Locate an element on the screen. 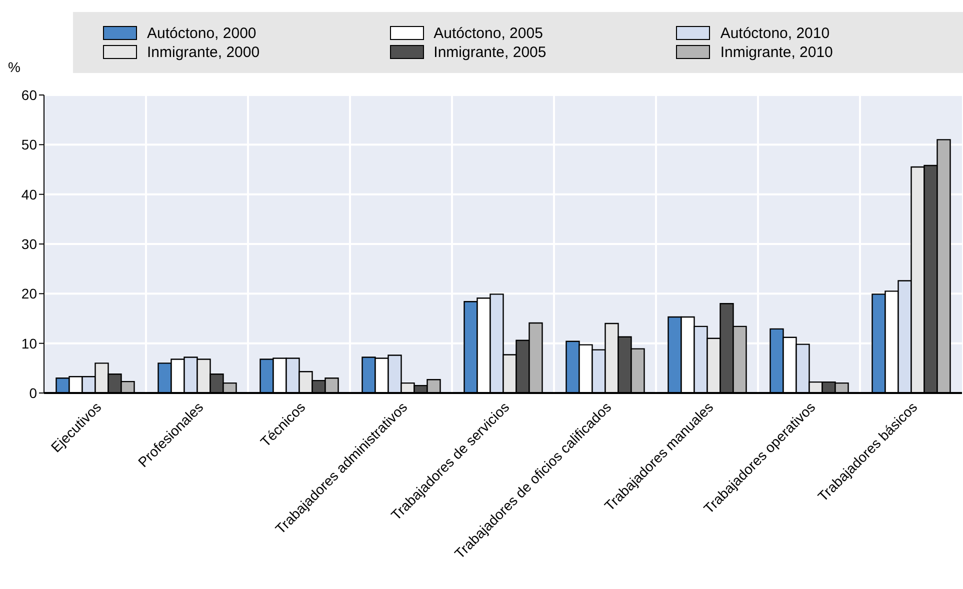 This screenshot has width=963, height=589. y-tick-label: 60 is located at coordinates (29, 94).